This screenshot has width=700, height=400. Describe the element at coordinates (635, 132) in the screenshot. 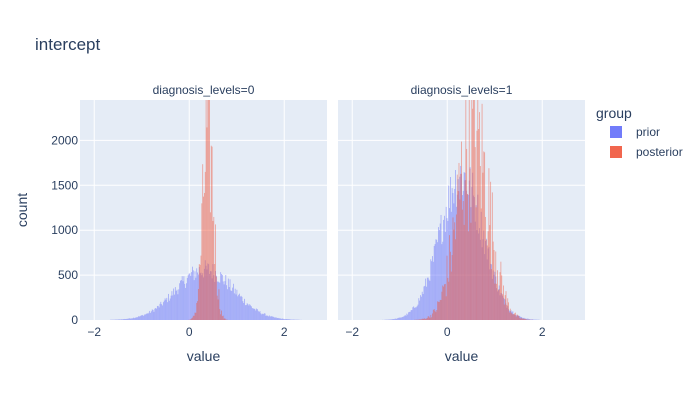

I see `legend-item-prior: prior` at that location.